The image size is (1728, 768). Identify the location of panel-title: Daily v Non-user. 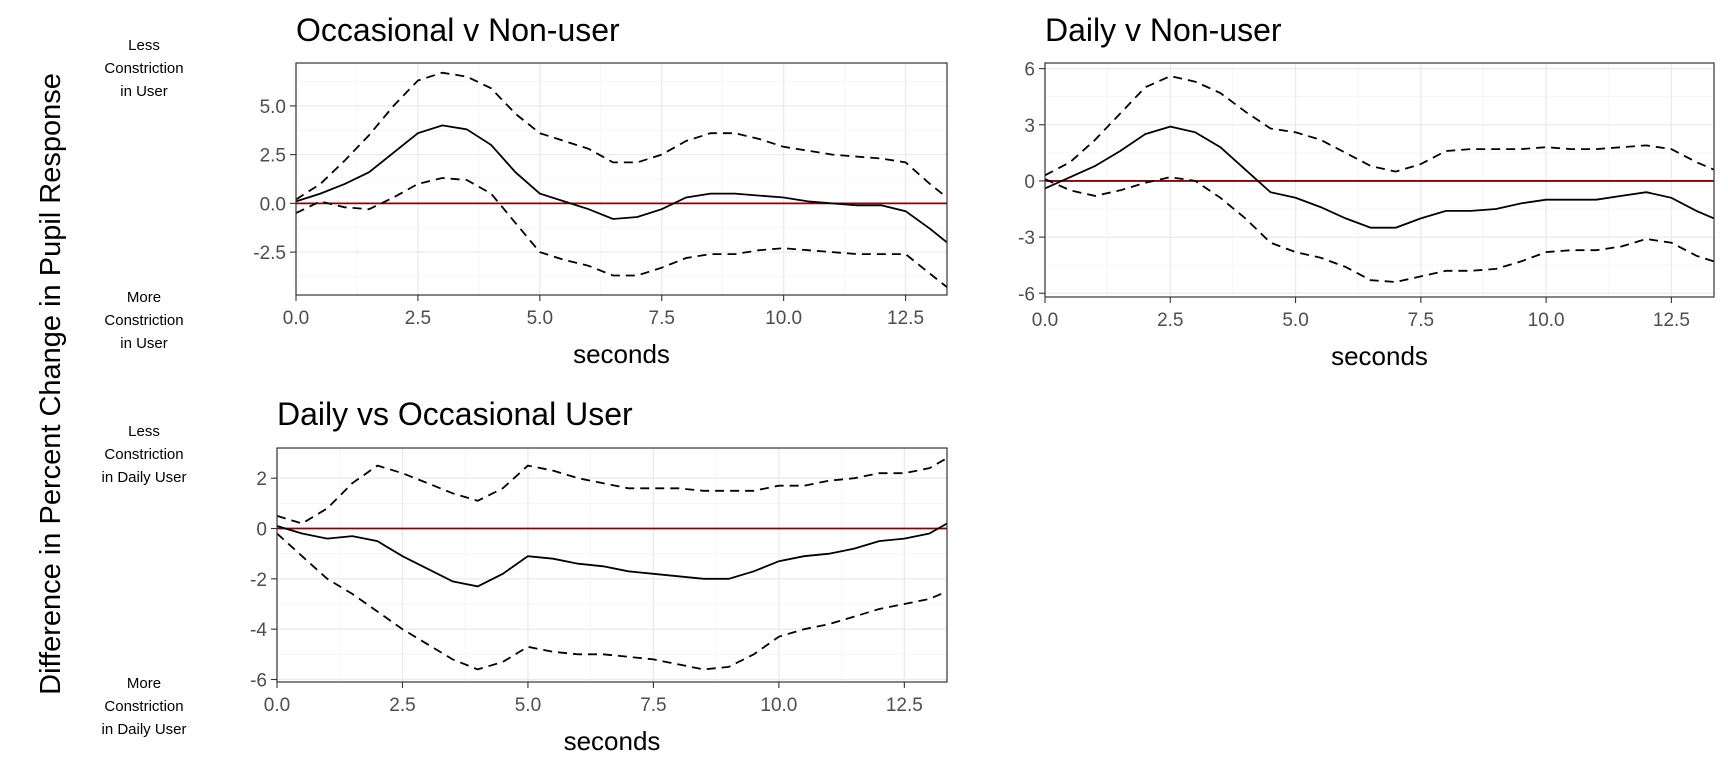
(1163, 30).